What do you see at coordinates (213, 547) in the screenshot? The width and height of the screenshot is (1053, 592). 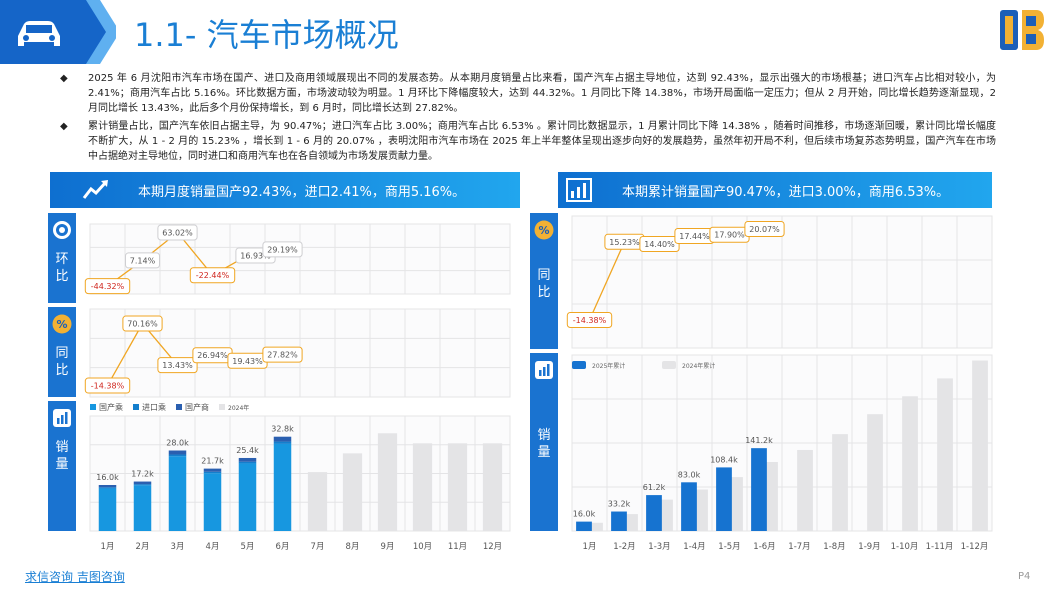 I see `monthly-sales-tick-label: 4月` at bounding box center [213, 547].